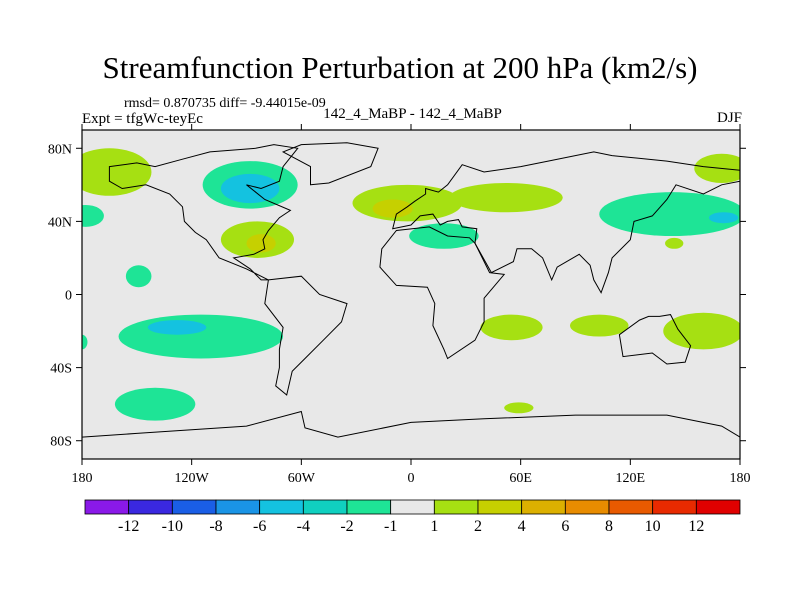  I want to click on contour-region-south-pacific-core, so click(177, 327).